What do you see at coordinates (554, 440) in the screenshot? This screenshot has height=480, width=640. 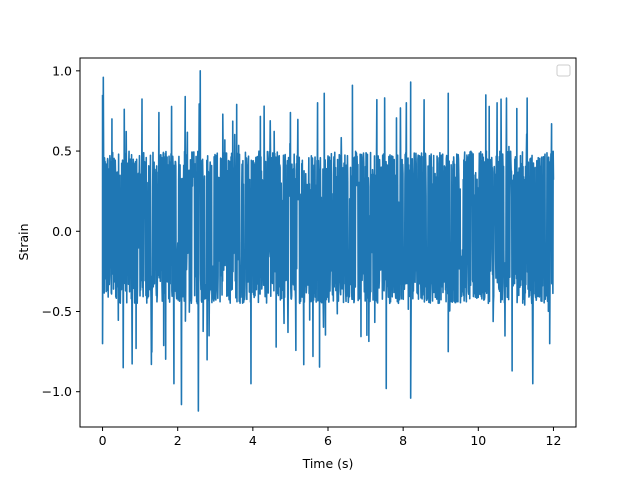 I see `x-tick-label: 12` at bounding box center [554, 440].